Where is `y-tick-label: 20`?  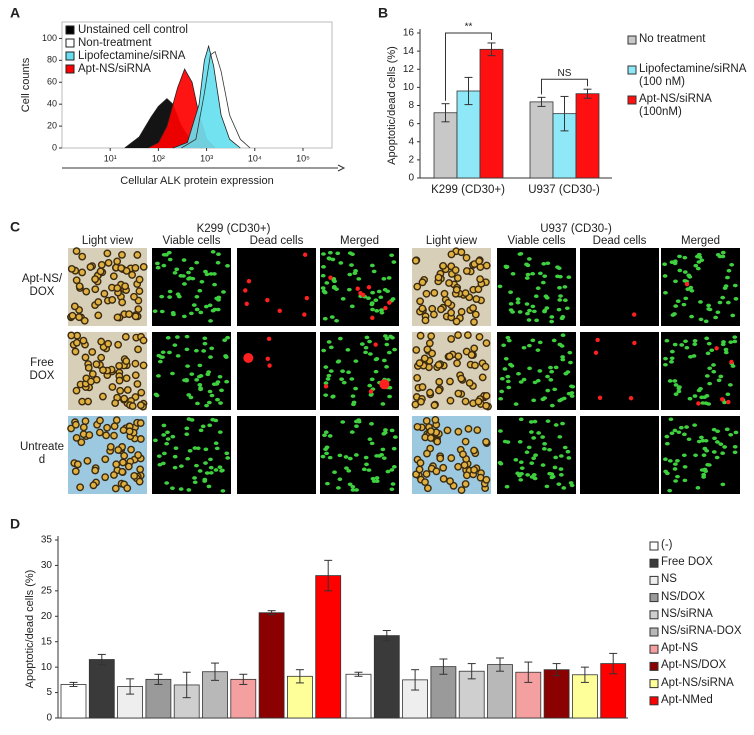 y-tick-label: 20 is located at coordinates (52, 125).